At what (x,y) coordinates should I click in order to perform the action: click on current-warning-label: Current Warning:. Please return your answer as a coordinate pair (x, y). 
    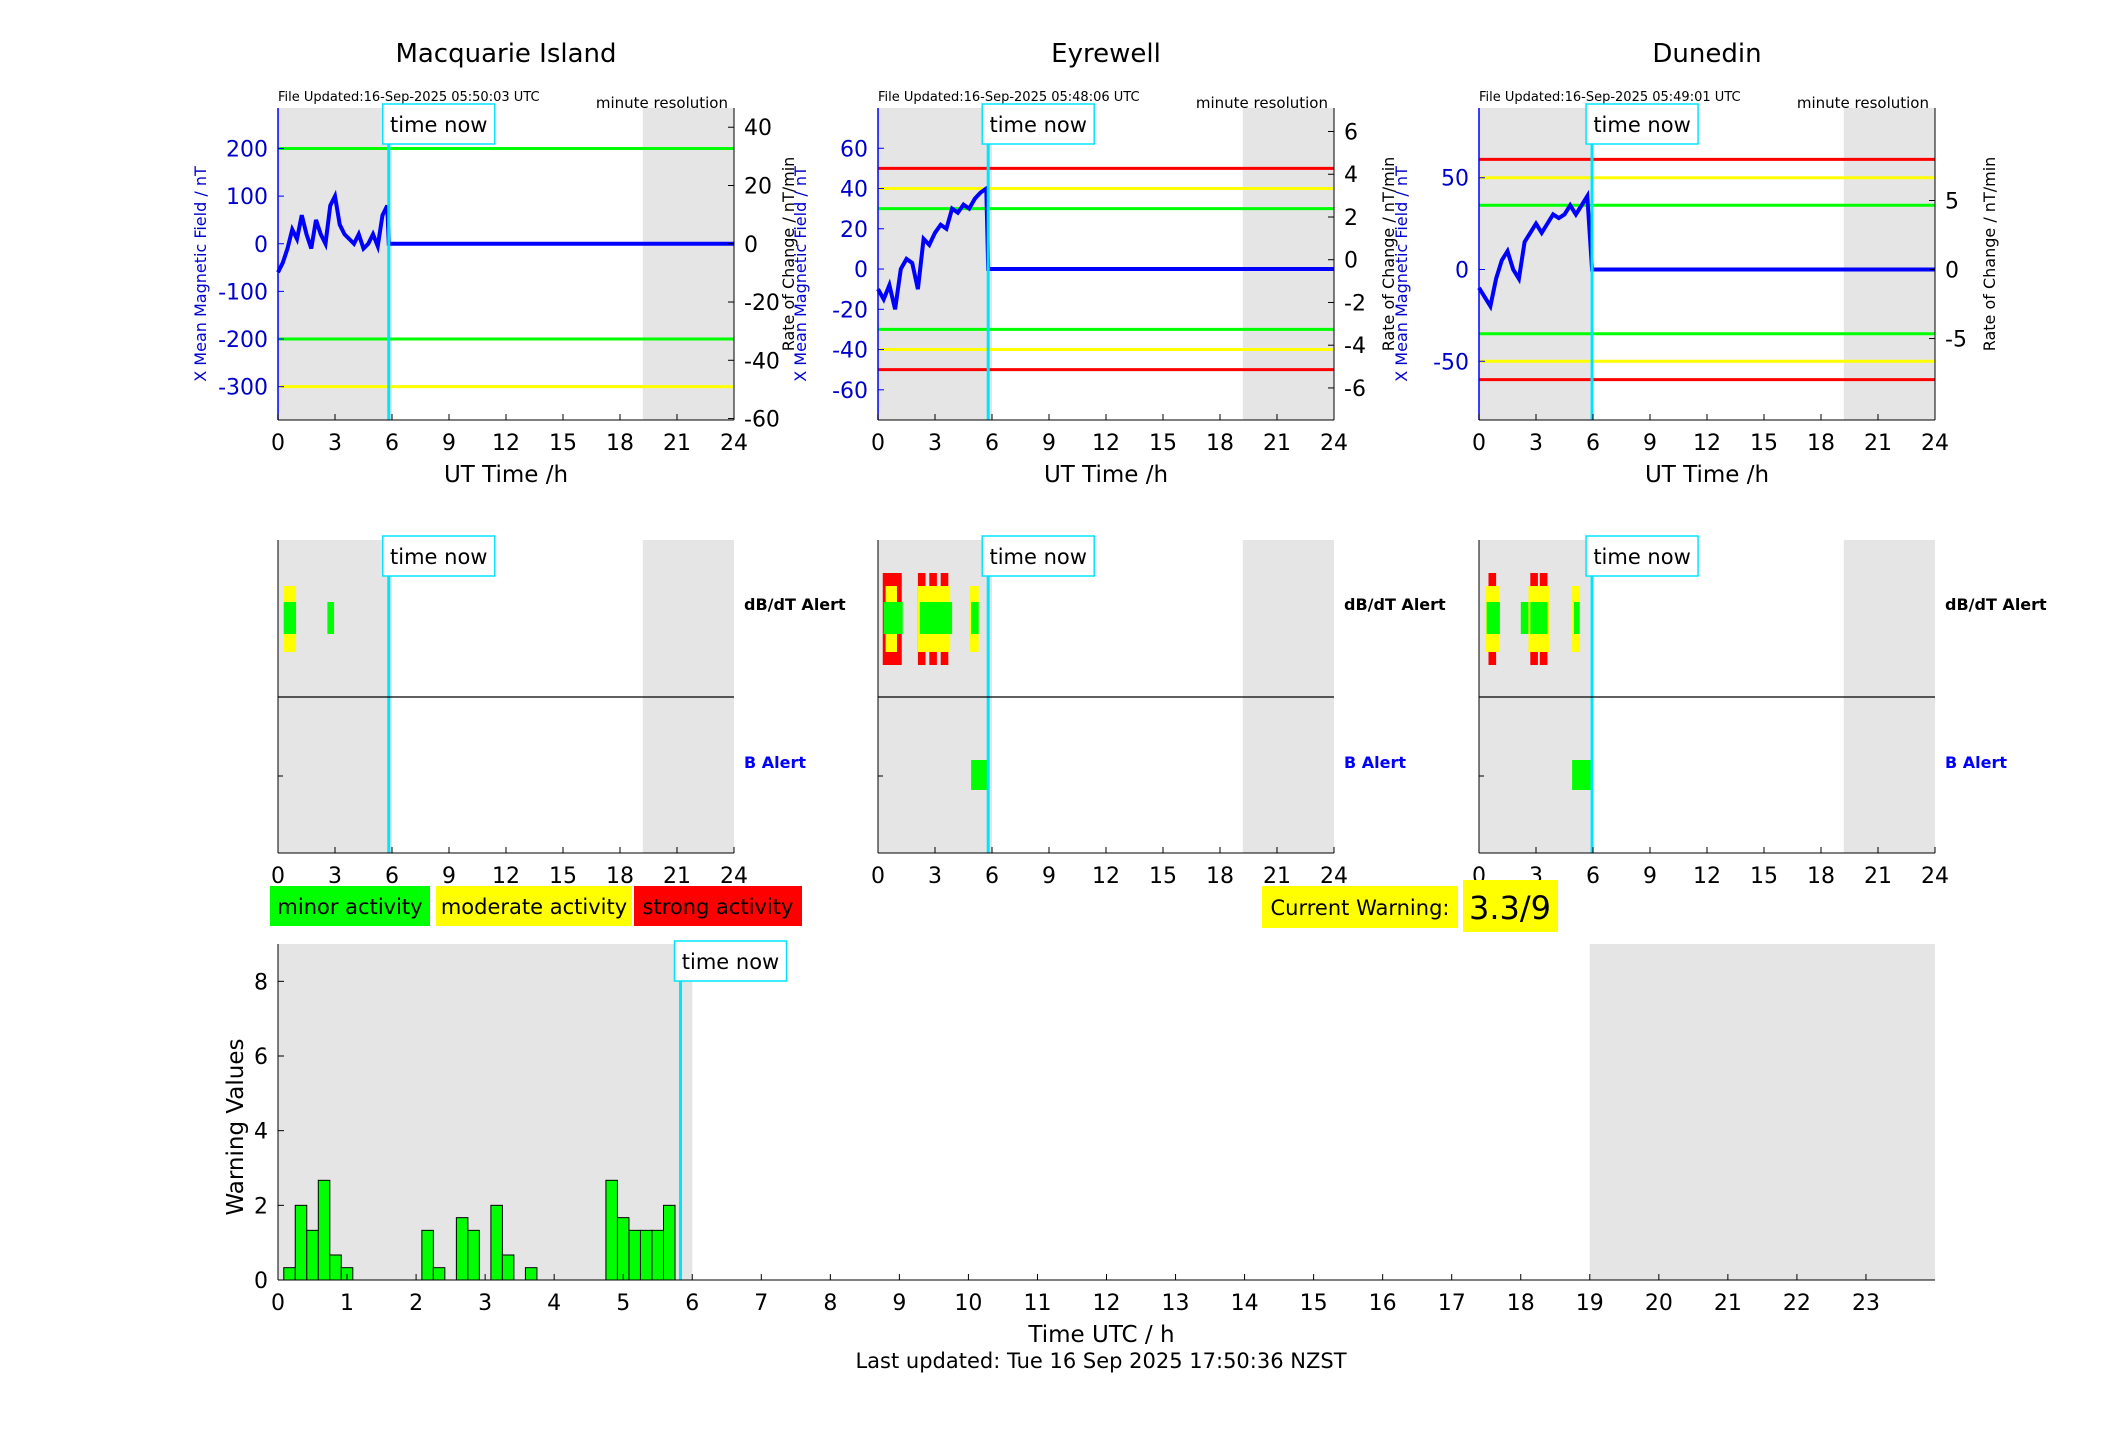
    Looking at the image, I should click on (1360, 908).